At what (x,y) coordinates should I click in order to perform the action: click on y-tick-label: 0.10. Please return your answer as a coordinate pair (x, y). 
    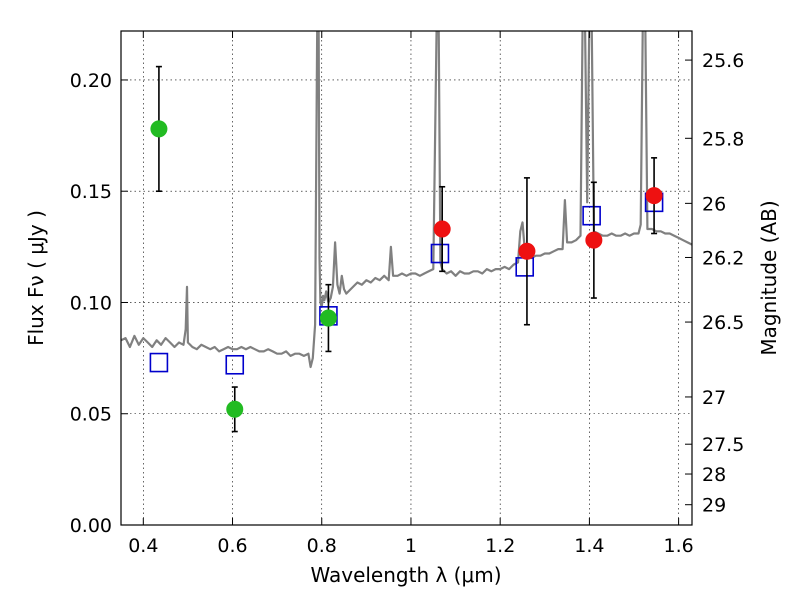
    Looking at the image, I should click on (91, 303).